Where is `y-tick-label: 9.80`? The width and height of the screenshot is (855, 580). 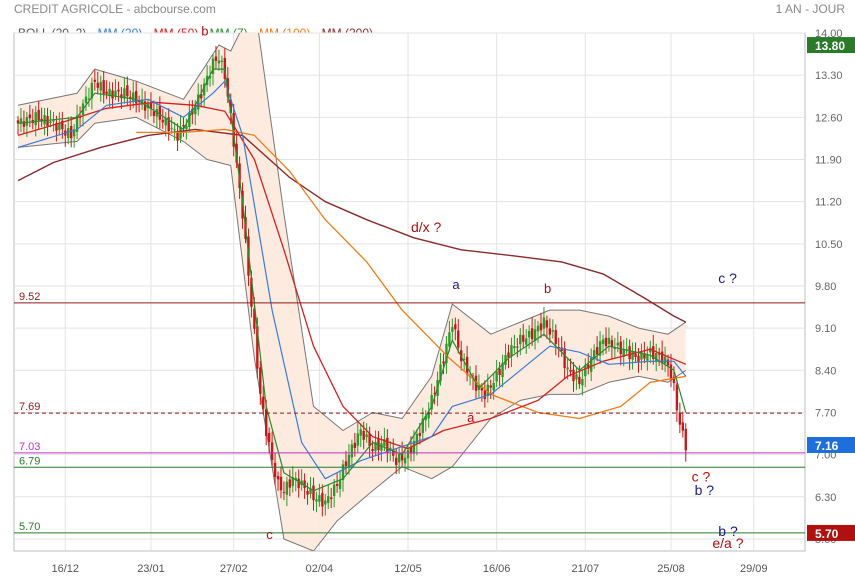 y-tick-label: 9.80 is located at coordinates (825, 287).